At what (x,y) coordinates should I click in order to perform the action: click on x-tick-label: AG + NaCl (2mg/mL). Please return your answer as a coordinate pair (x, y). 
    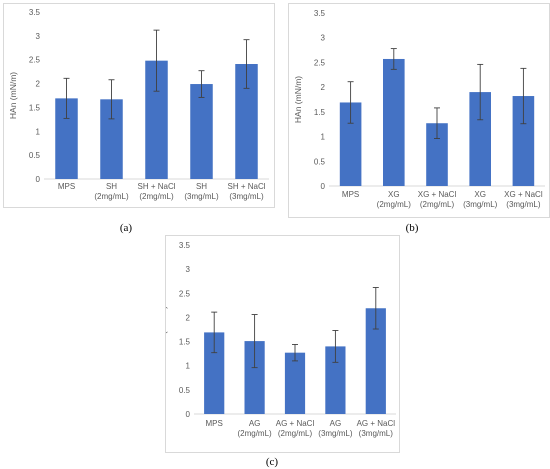
    Looking at the image, I should click on (295, 428).